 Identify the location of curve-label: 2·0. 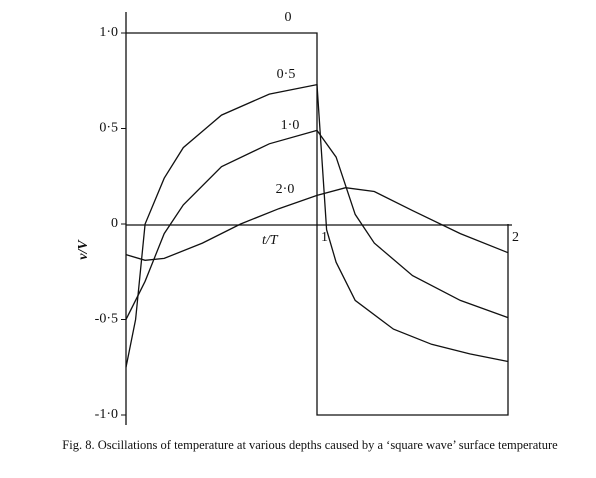
(285, 189).